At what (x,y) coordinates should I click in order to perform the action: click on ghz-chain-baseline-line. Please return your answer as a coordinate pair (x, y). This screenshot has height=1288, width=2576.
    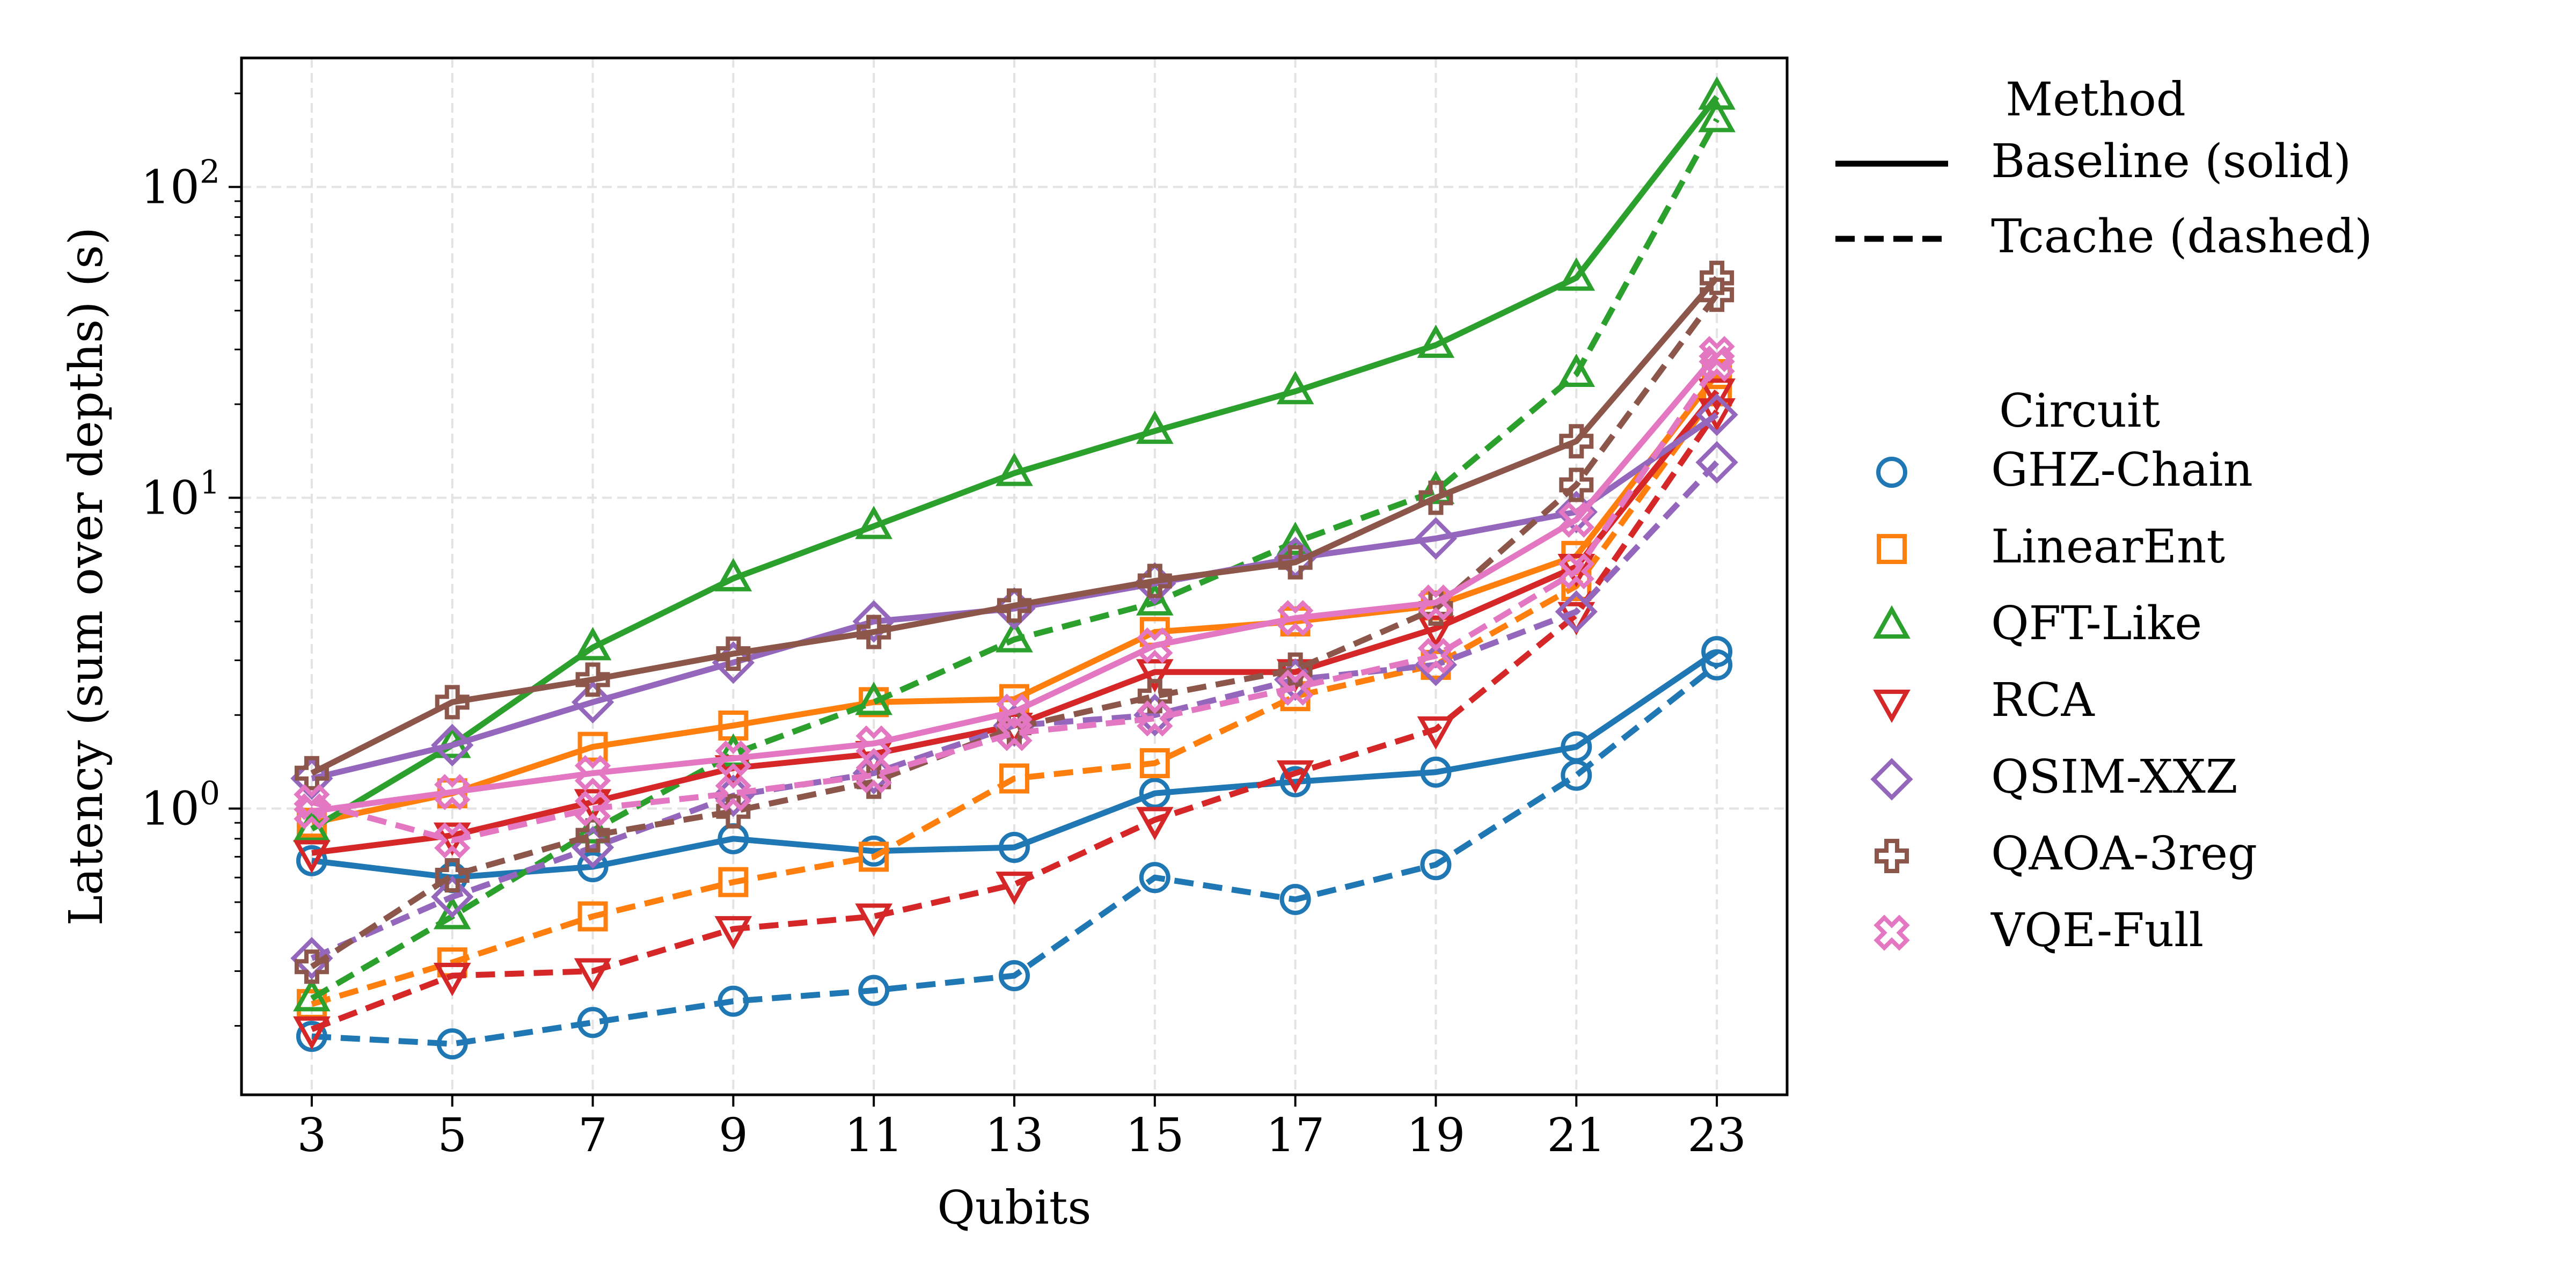
    Looking at the image, I should click on (1015, 765).